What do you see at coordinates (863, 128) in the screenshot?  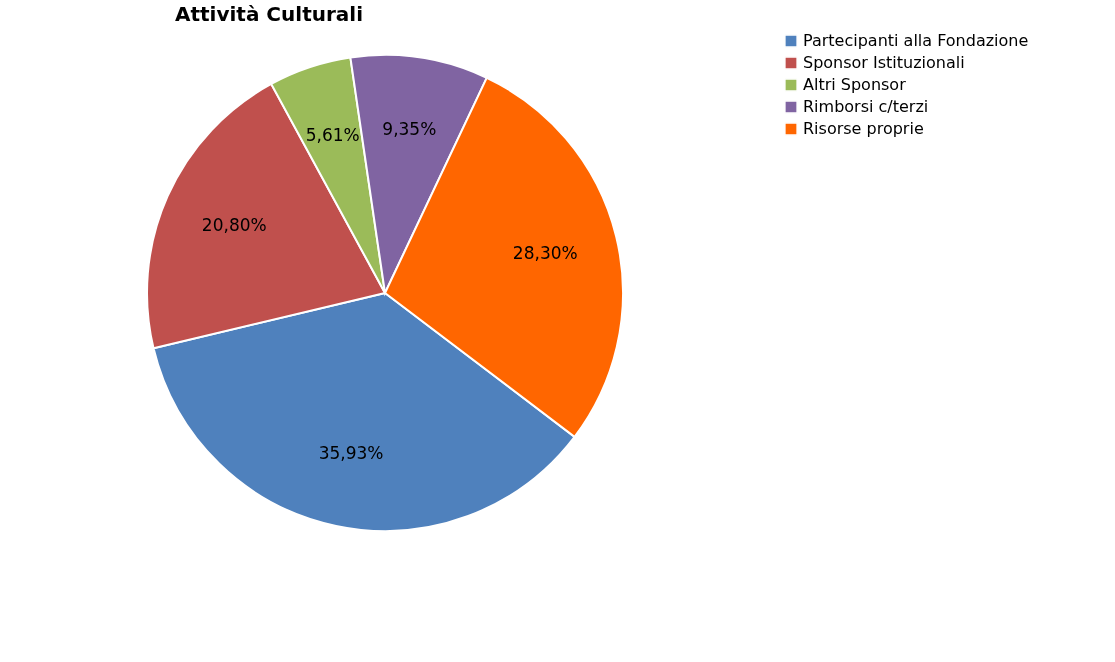 I see `legend-label: Risorse proprie` at bounding box center [863, 128].